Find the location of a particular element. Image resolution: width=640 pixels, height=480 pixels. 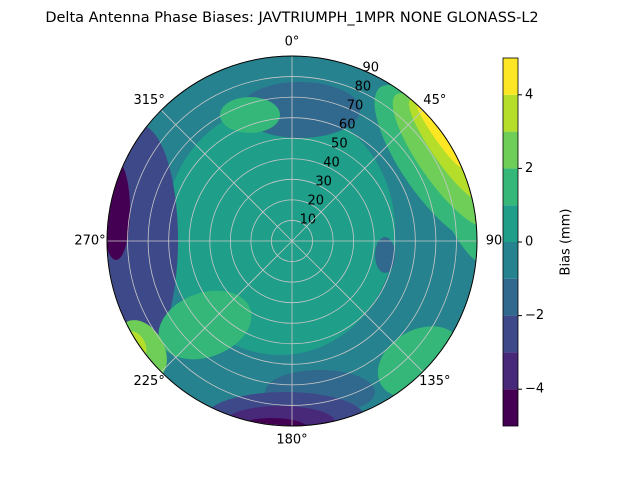

colorbar-tick-label: −4 is located at coordinates (534, 389).